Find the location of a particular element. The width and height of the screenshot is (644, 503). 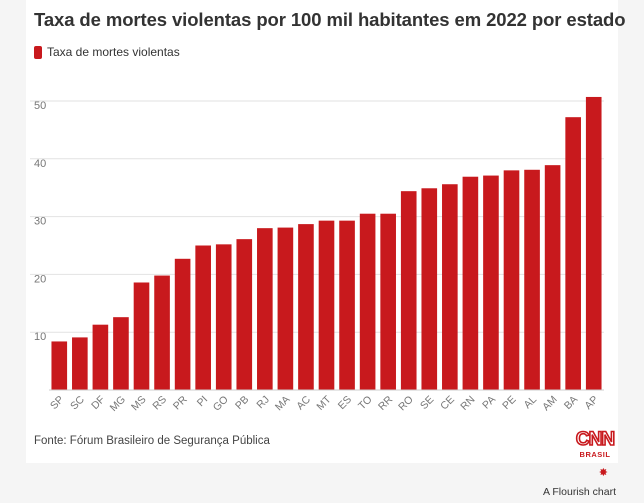

x-tick-label: MS is located at coordinates (139, 404).